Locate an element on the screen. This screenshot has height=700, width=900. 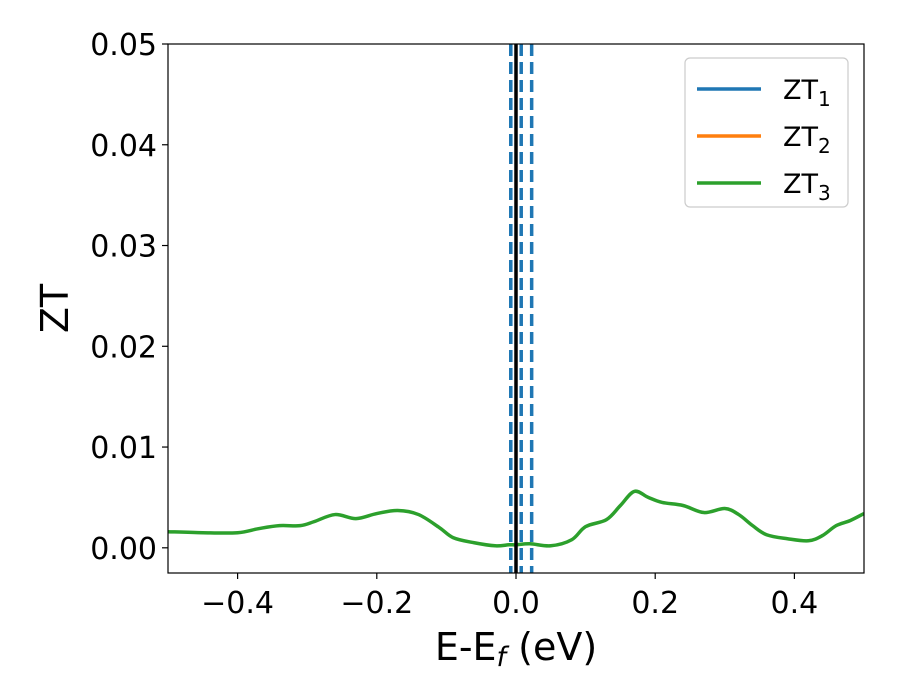
legend-label-1: ZT1 is located at coordinates (807, 93).